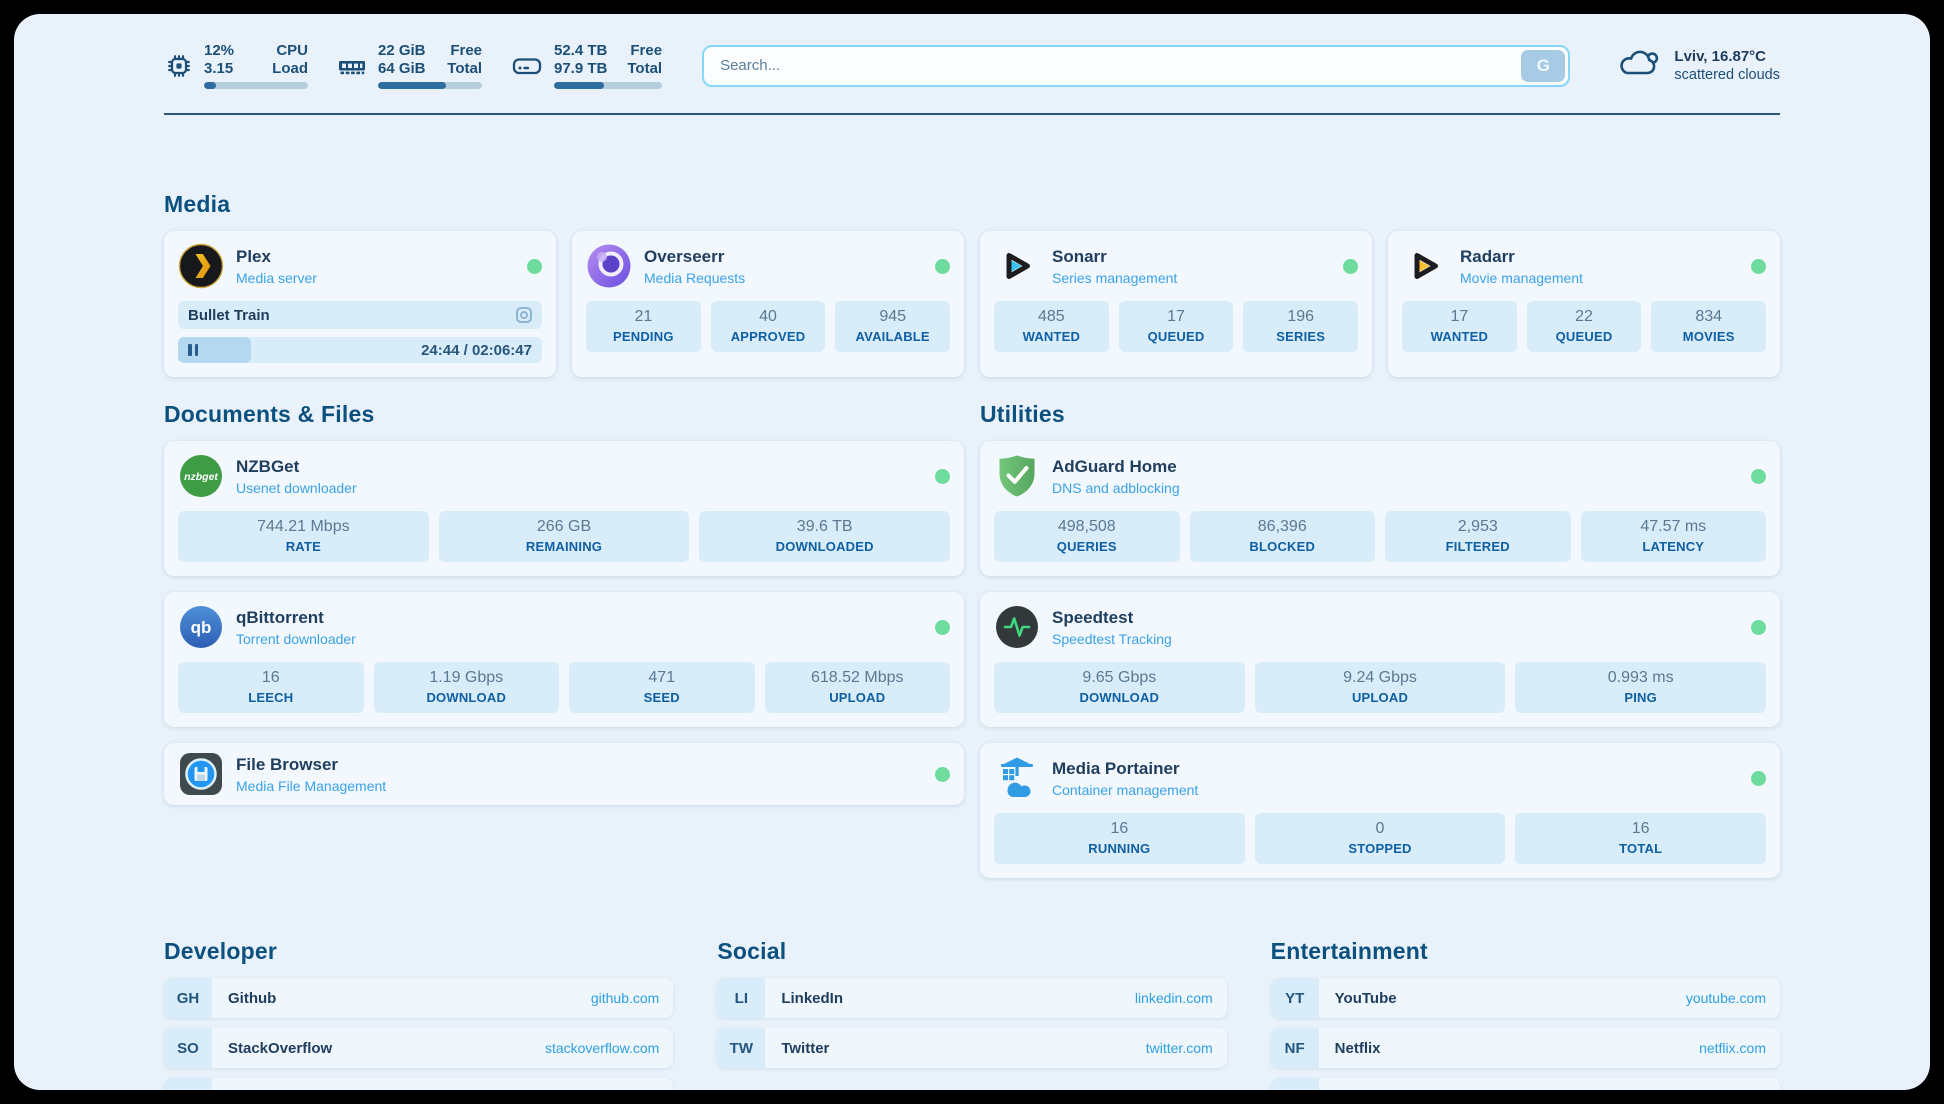  What do you see at coordinates (311, 785) in the screenshot?
I see `app-description: Media File Management` at bounding box center [311, 785].